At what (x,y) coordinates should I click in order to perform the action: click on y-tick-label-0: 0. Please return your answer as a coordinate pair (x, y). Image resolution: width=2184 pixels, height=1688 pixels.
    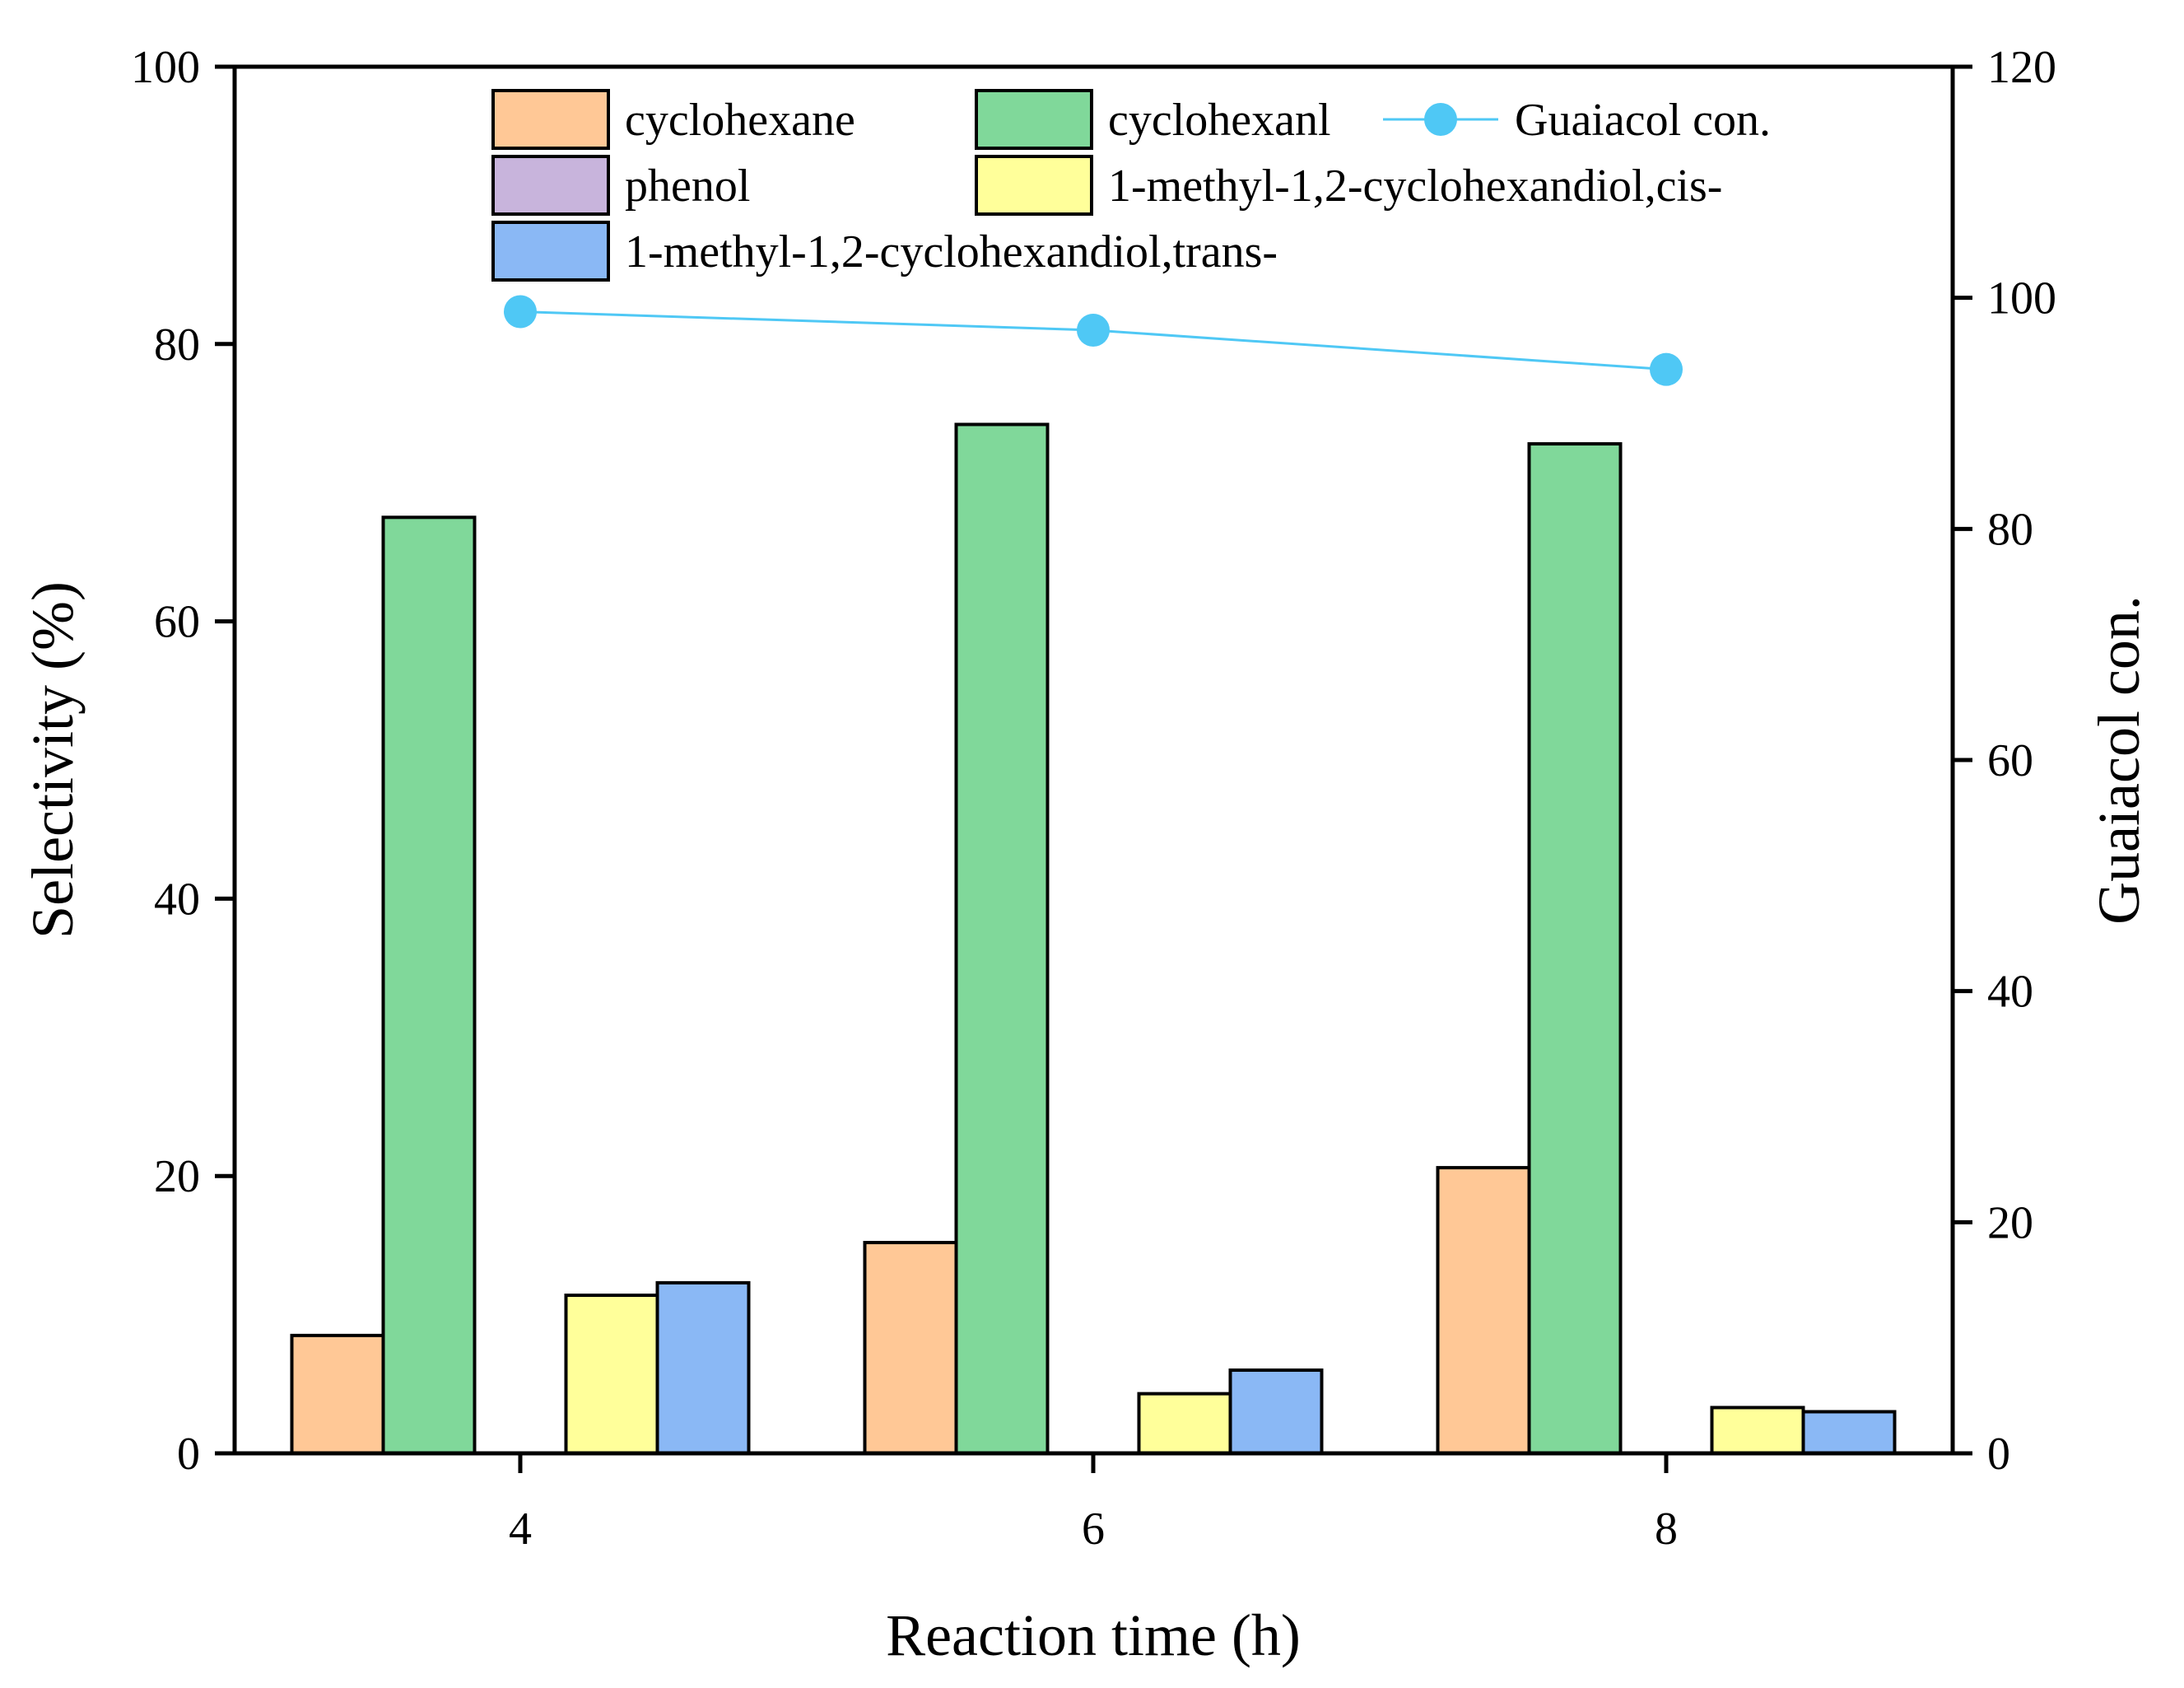
    Looking at the image, I should click on (188, 1454).